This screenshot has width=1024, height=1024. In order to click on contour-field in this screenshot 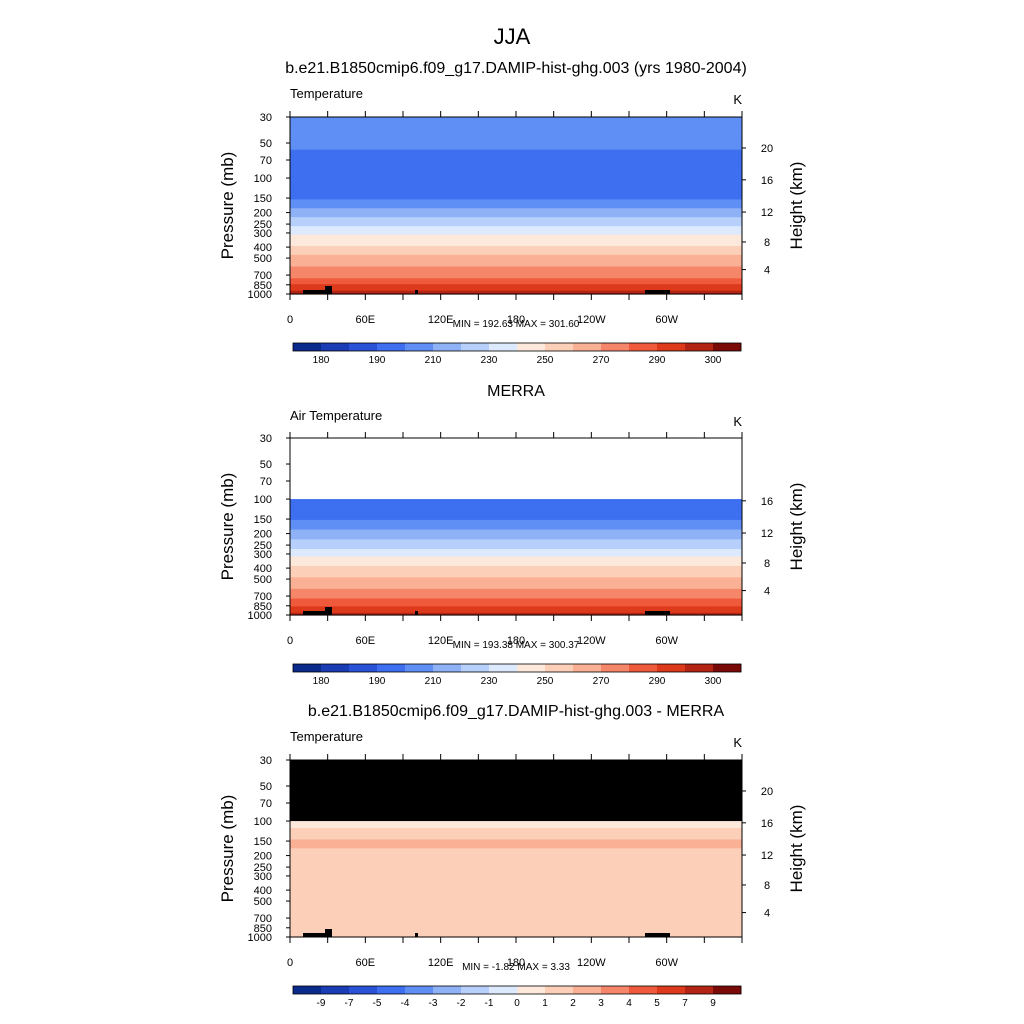, I will do `click(516, 206)`.